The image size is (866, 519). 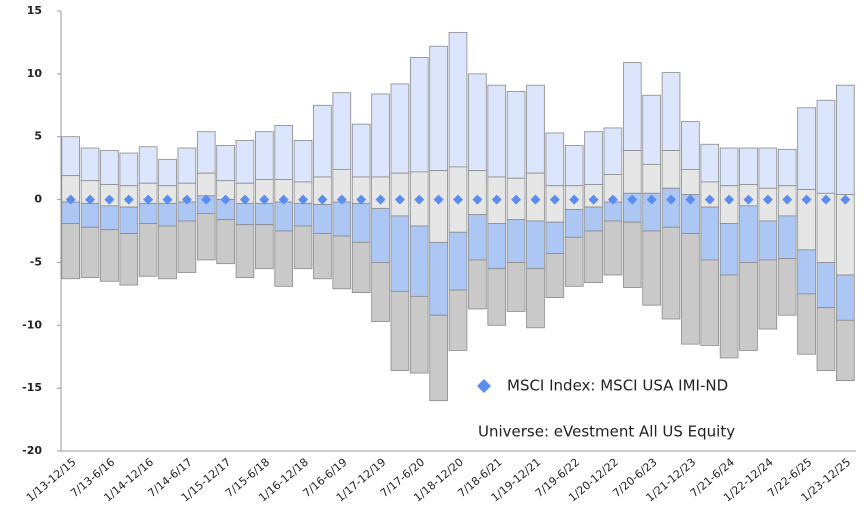 I want to click on y-tick-label: 15, so click(x=34, y=10).